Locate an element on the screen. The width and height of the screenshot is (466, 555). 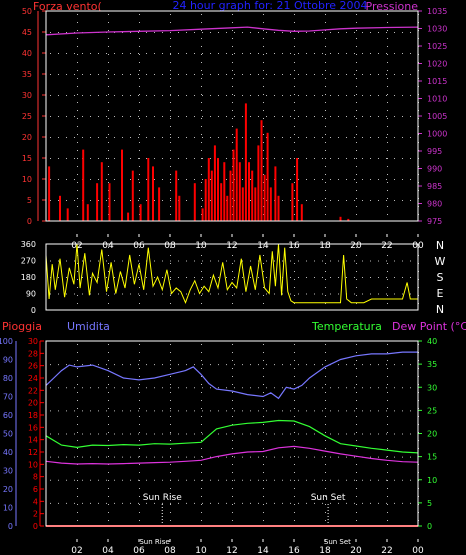
pressure-tick-label: 1035 is located at coordinates (437, 11).